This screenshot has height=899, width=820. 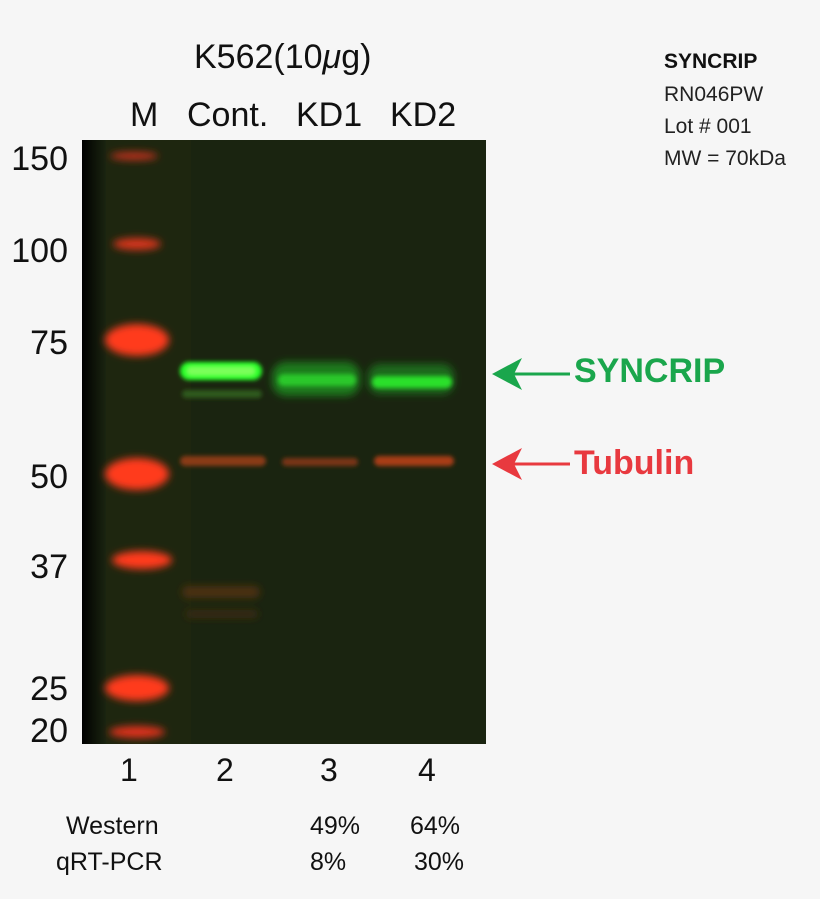 What do you see at coordinates (329, 115) in the screenshot?
I see `lane-header-kd1: KD1` at bounding box center [329, 115].